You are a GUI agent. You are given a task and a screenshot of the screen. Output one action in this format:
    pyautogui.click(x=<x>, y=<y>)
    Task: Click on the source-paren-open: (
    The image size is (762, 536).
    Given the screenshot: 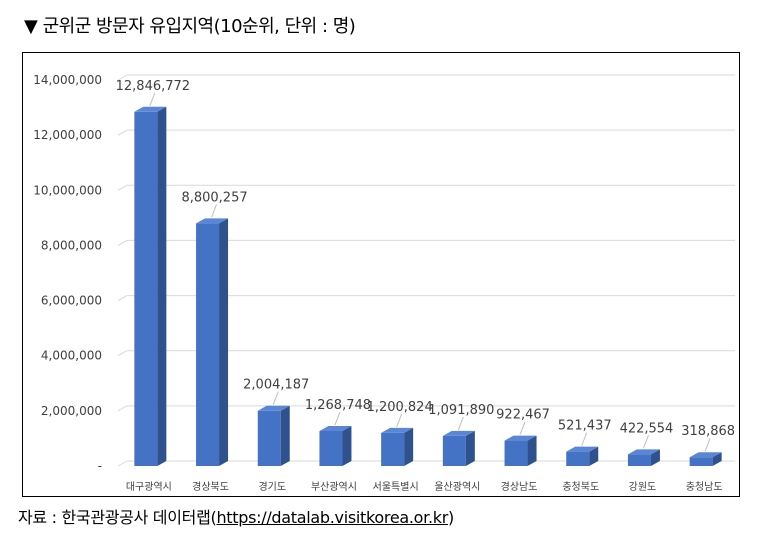 What is the action you would take?
    pyautogui.click(x=213, y=517)
    